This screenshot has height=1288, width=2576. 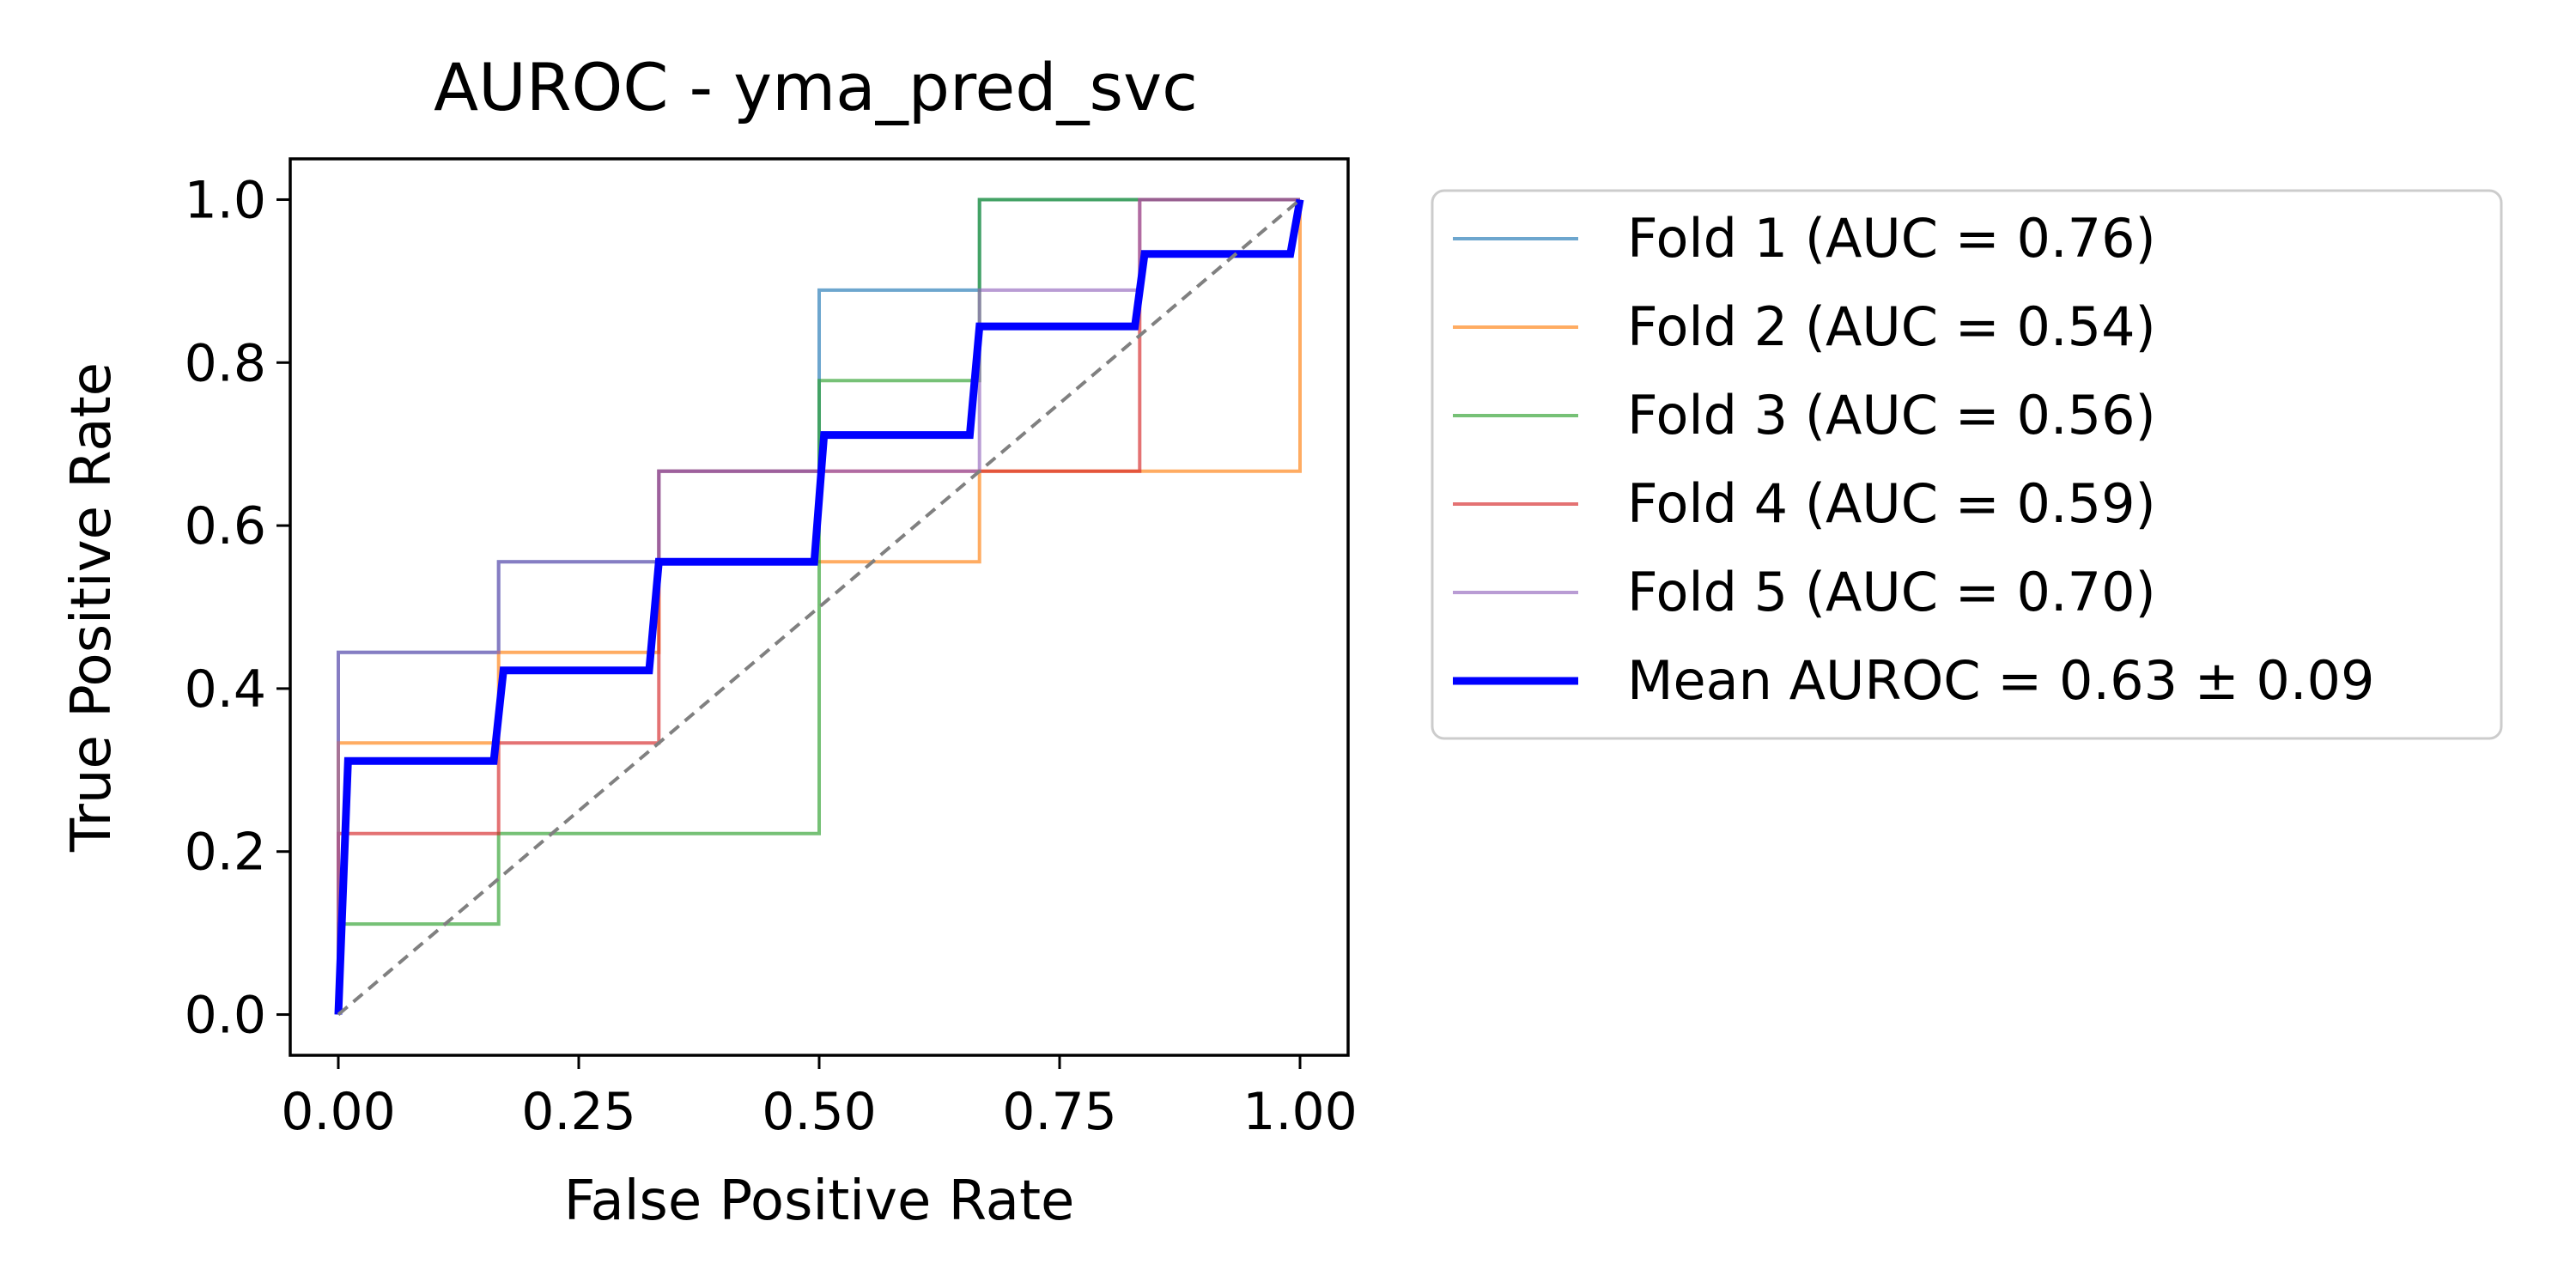 I want to click on y-tick-label: 0.4, so click(x=226, y=689).